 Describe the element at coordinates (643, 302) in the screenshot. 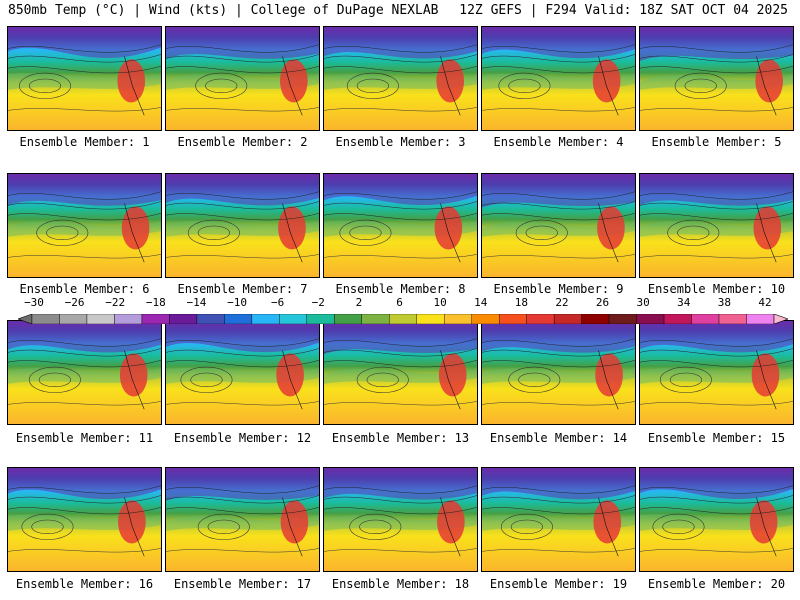

I see `colorbar-tick-label: 30` at that location.